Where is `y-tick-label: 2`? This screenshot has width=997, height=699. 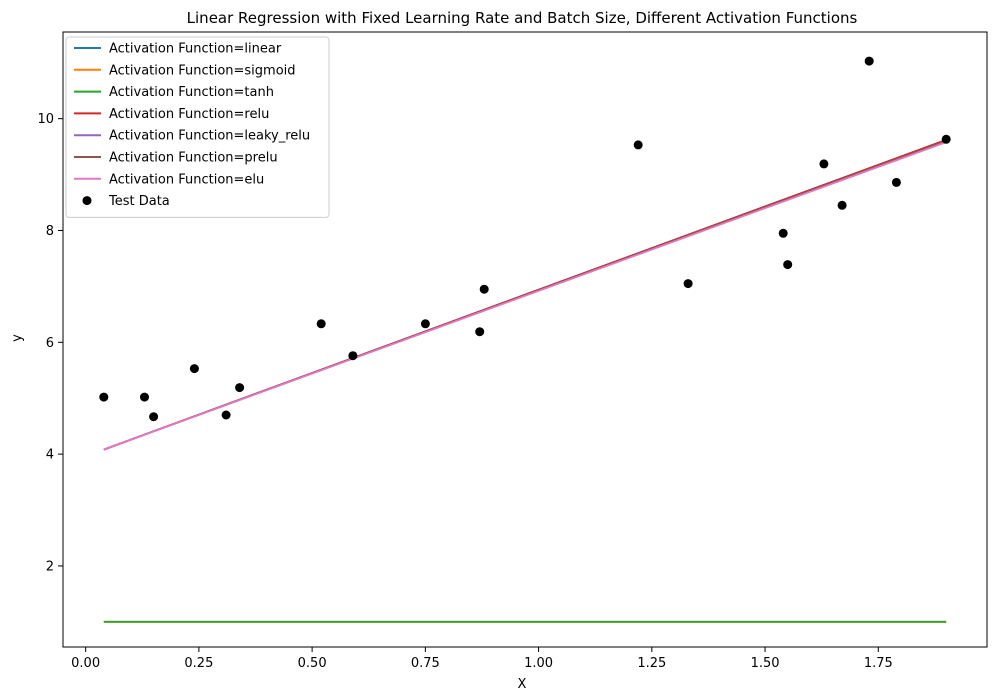 y-tick-label: 2 is located at coordinates (50, 566).